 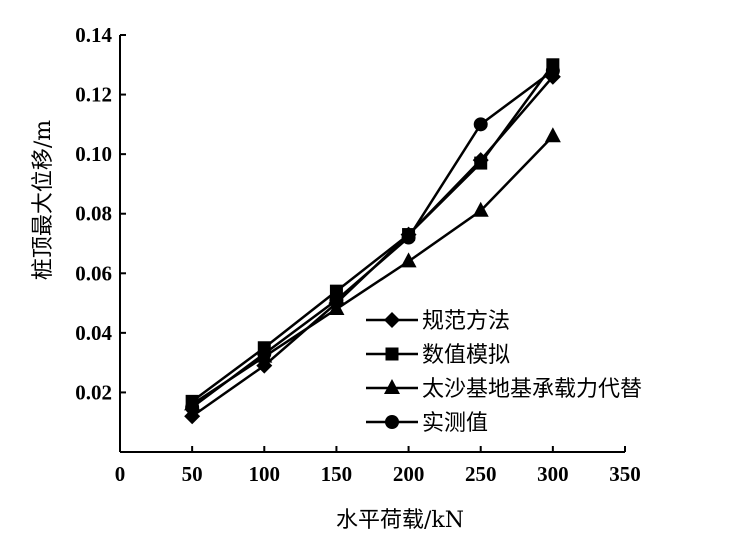 What do you see at coordinates (400, 520) in the screenshot?
I see `x-axis-label: 水平荷载/kN` at bounding box center [400, 520].